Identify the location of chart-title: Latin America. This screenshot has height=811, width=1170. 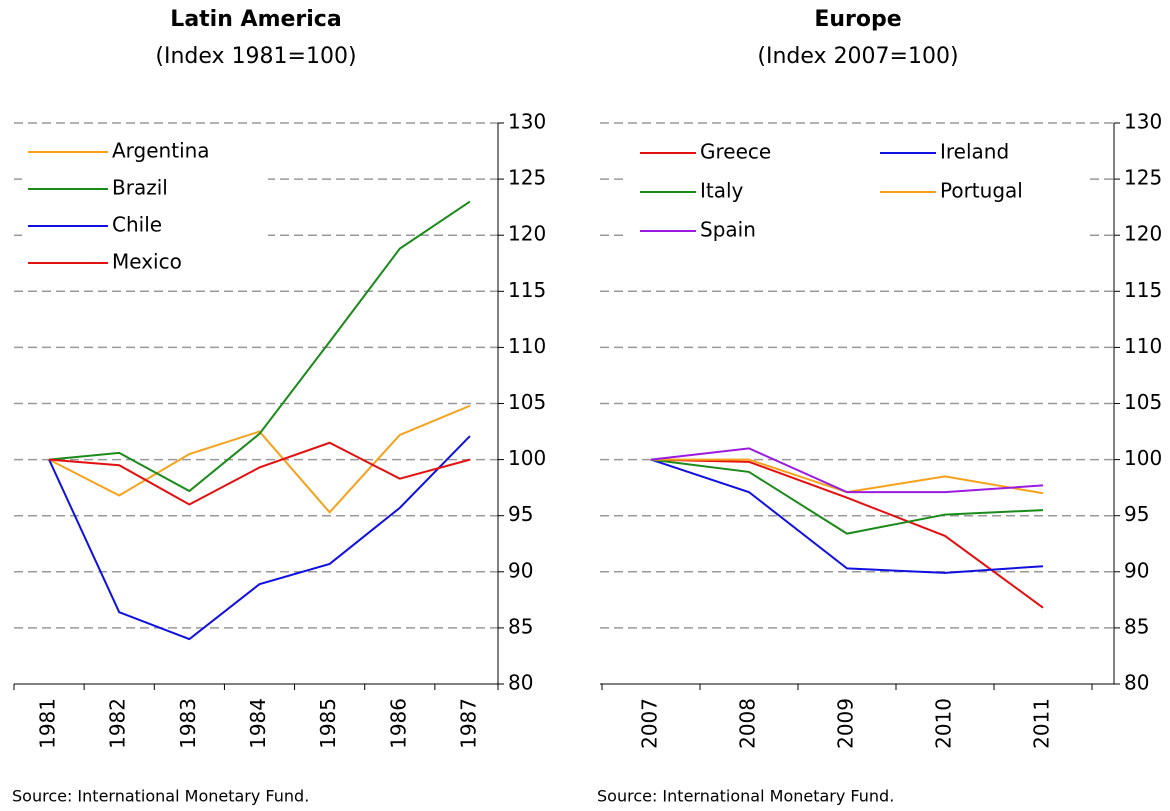
(255, 19).